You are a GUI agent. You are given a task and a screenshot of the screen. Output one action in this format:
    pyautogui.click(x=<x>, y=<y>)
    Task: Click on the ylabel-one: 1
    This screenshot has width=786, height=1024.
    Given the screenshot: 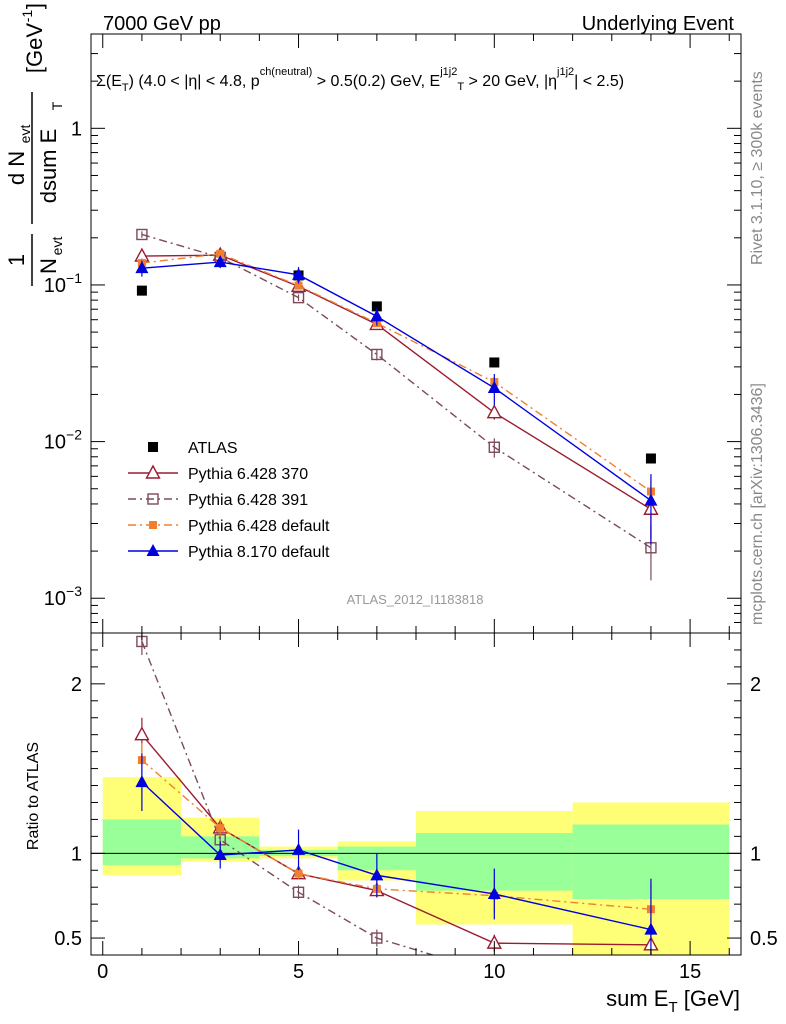 What is the action you would take?
    pyautogui.click(x=16, y=260)
    